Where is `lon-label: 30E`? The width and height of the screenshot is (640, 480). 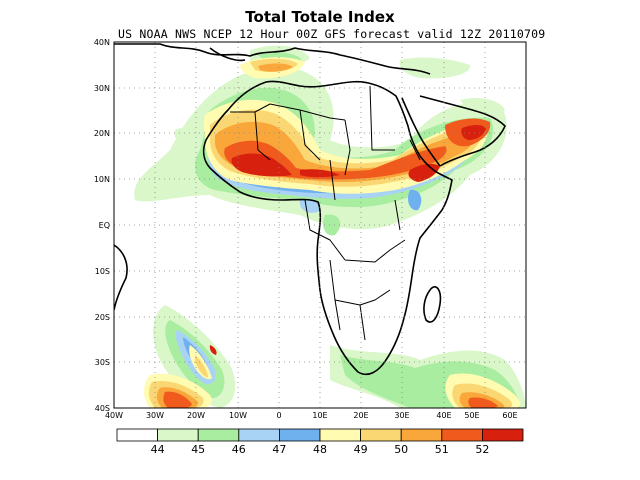 lon-label: 30E is located at coordinates (401, 415).